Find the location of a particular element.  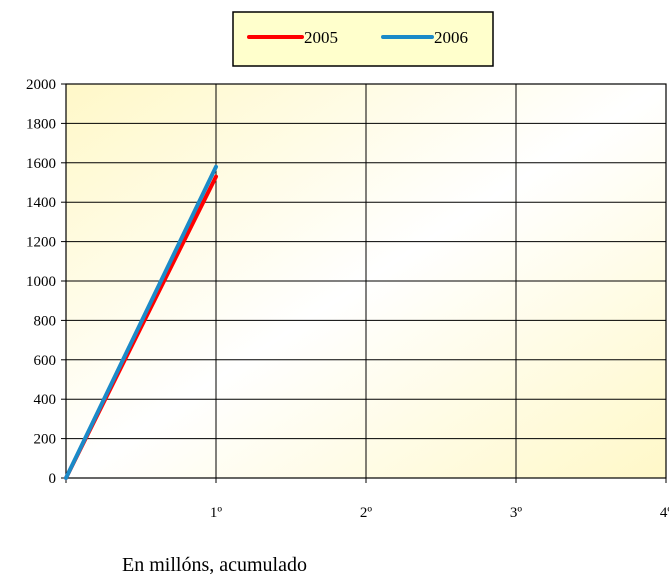

series-lines is located at coordinates (141, 322).